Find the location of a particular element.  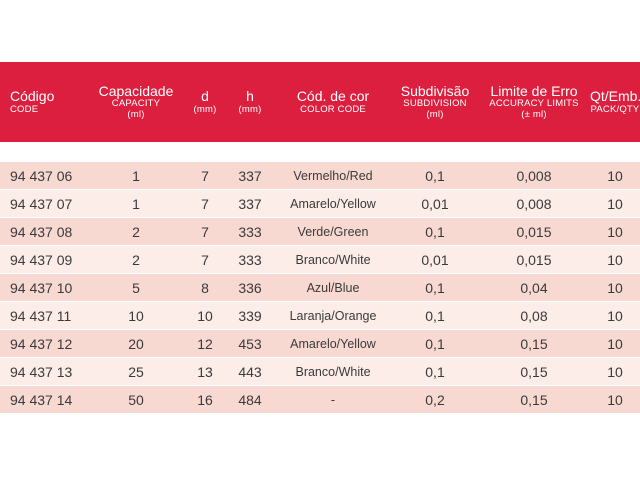

header-height-main: h is located at coordinates (250, 96).